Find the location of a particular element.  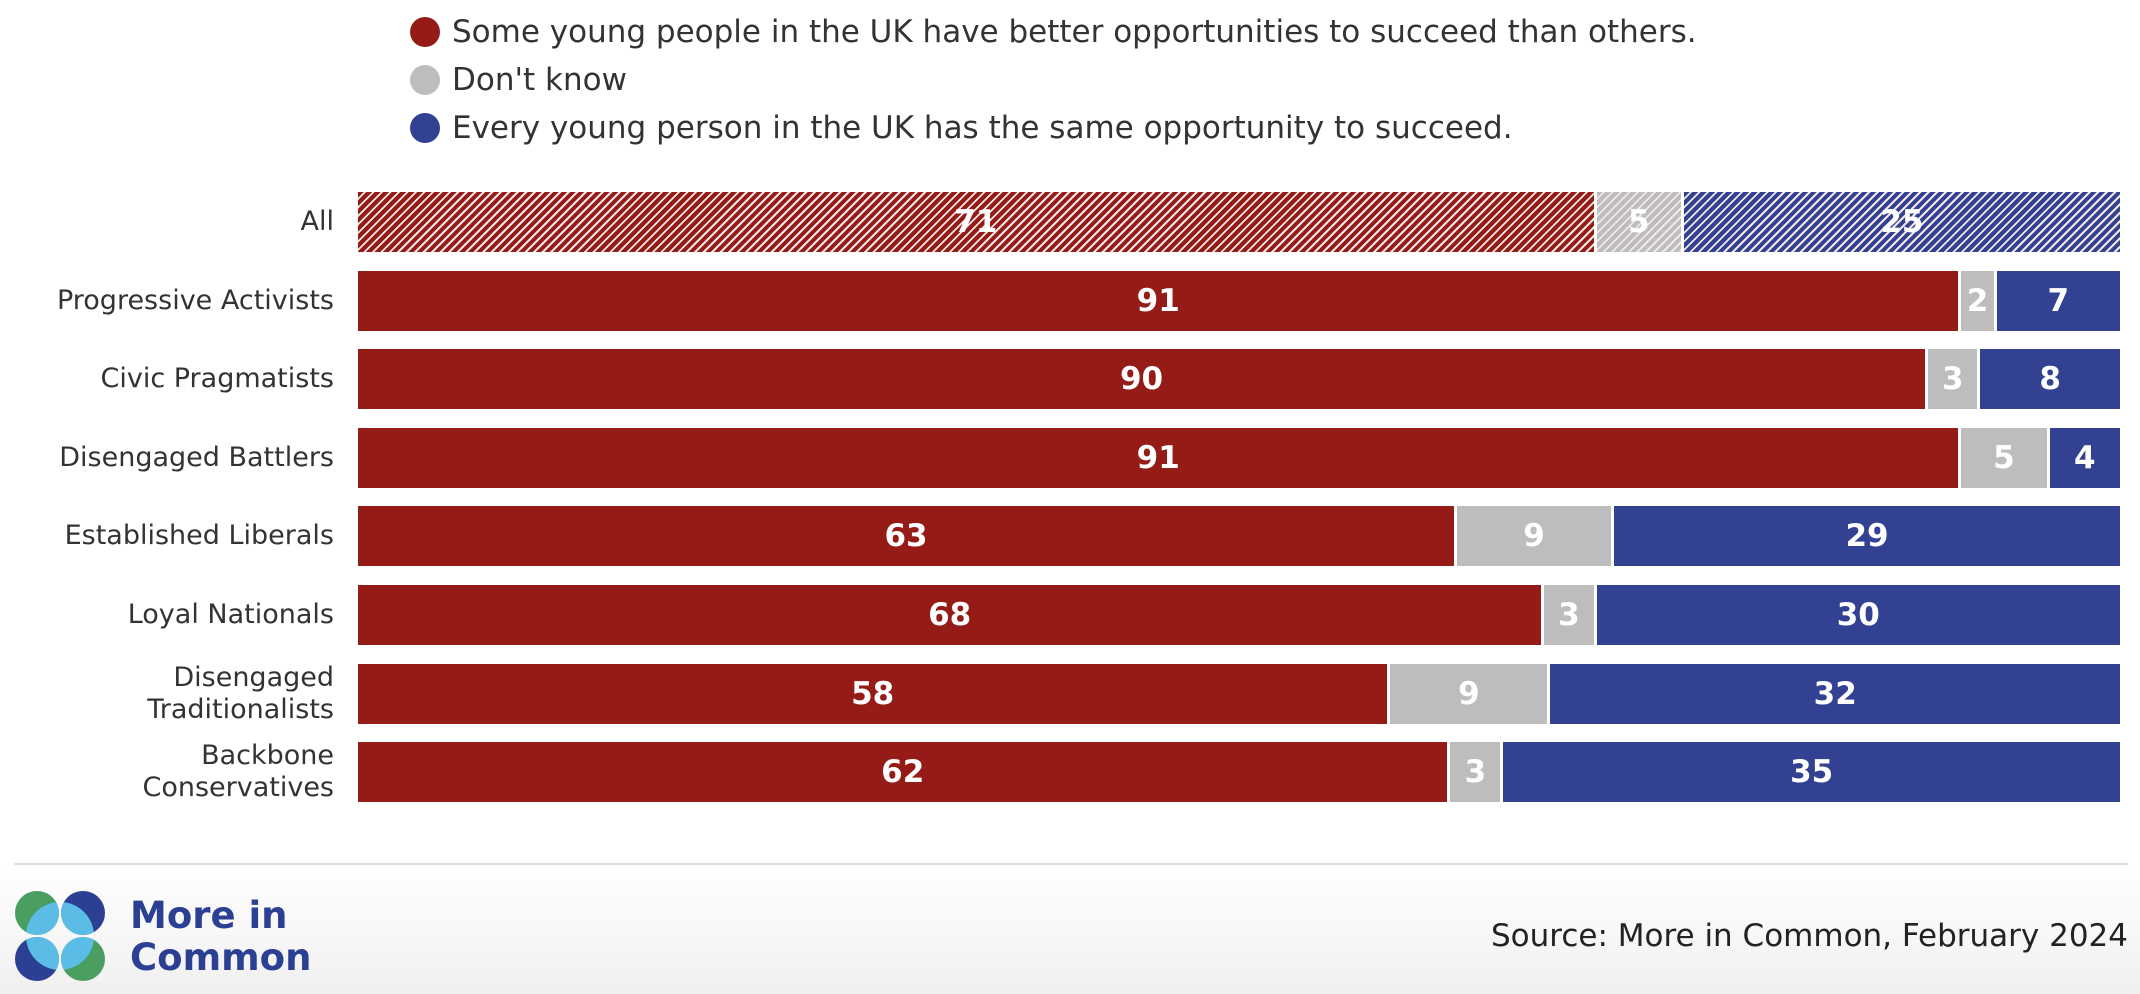

stacked-bar: 63 9 29 is located at coordinates (1239, 536).